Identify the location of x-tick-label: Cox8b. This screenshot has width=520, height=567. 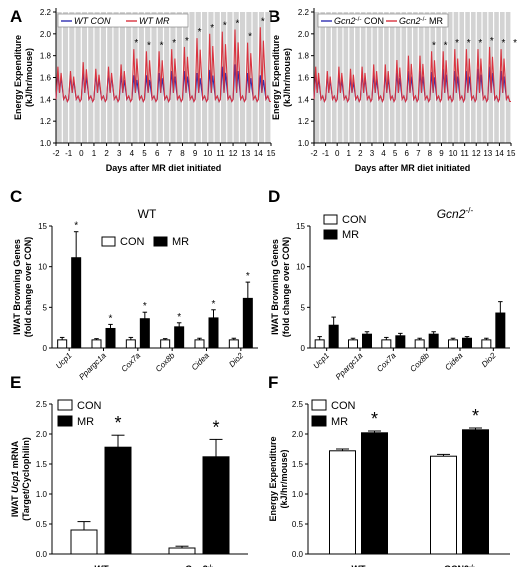
(419, 362).